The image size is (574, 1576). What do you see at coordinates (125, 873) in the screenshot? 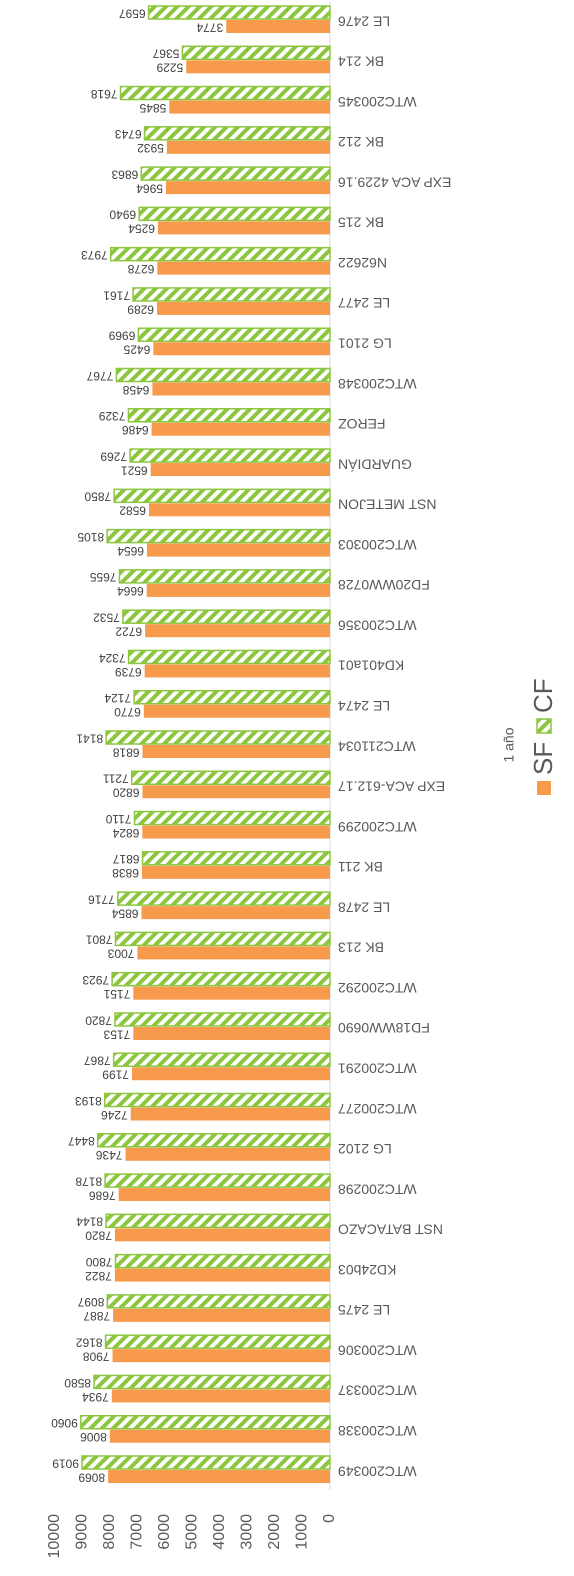
I see `data-label: 6838` at bounding box center [125, 873].